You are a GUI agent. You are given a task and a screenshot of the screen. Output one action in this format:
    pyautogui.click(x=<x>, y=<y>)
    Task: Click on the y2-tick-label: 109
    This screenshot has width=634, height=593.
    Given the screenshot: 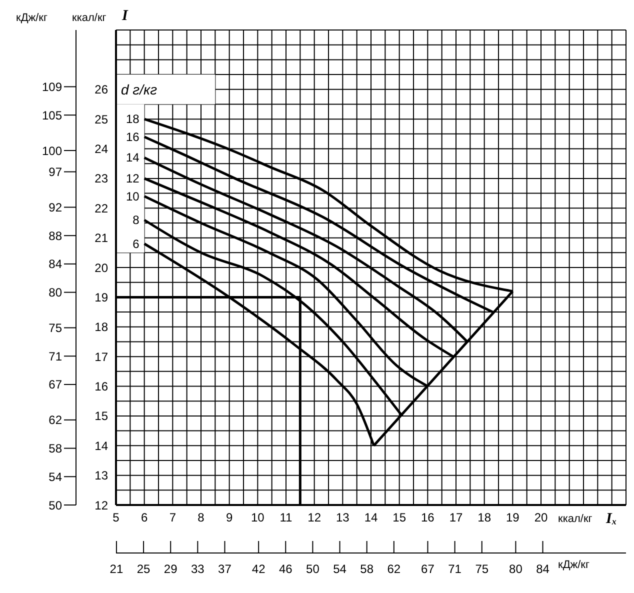 What is the action you would take?
    pyautogui.click(x=52, y=87)
    